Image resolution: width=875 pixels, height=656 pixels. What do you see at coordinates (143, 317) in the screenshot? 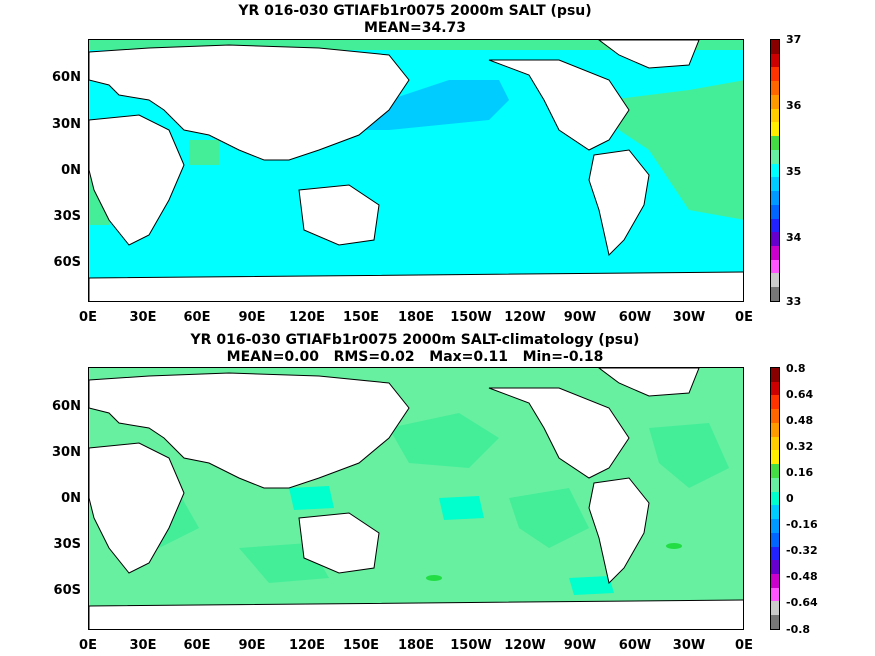
I see `top-xlabel-30e: 30E` at bounding box center [143, 317].